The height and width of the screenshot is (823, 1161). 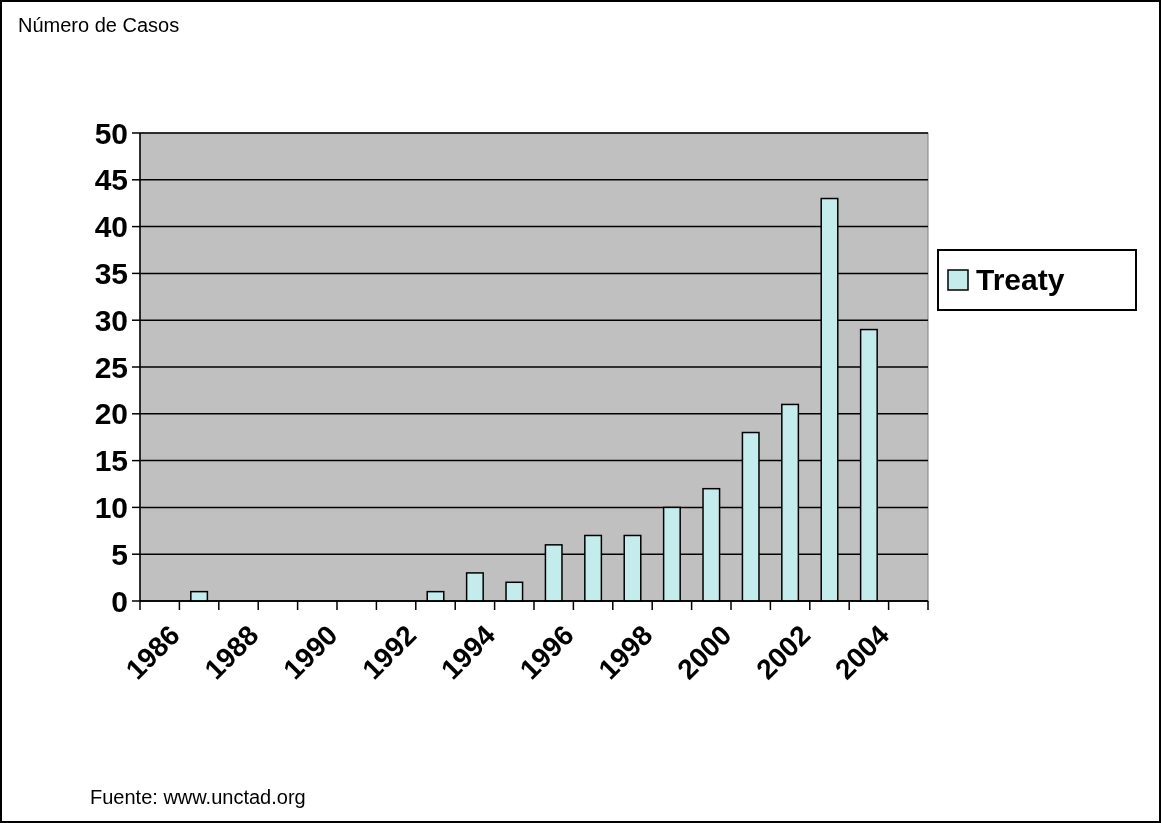 I want to click on y-tick-label: 20, so click(x=111, y=414).